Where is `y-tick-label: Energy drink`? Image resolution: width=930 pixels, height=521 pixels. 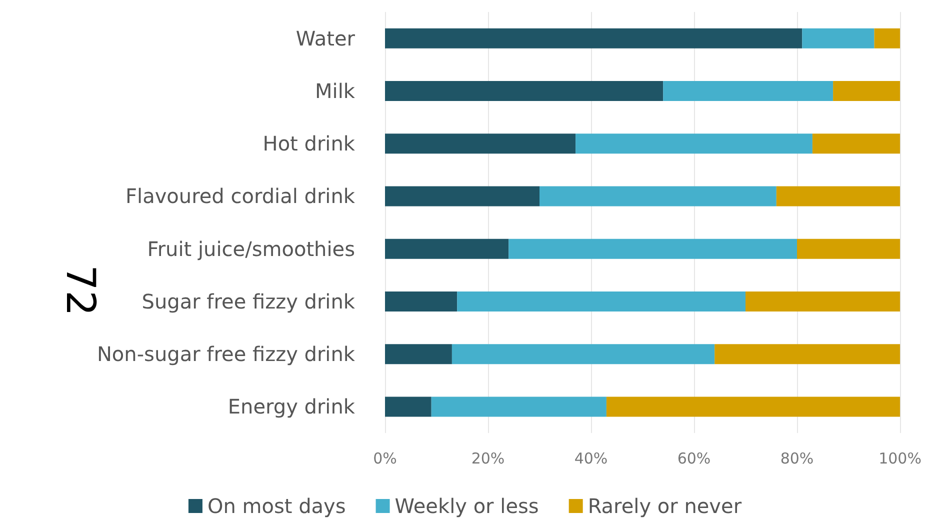 y-tick-label: Energy drink is located at coordinates (292, 406).